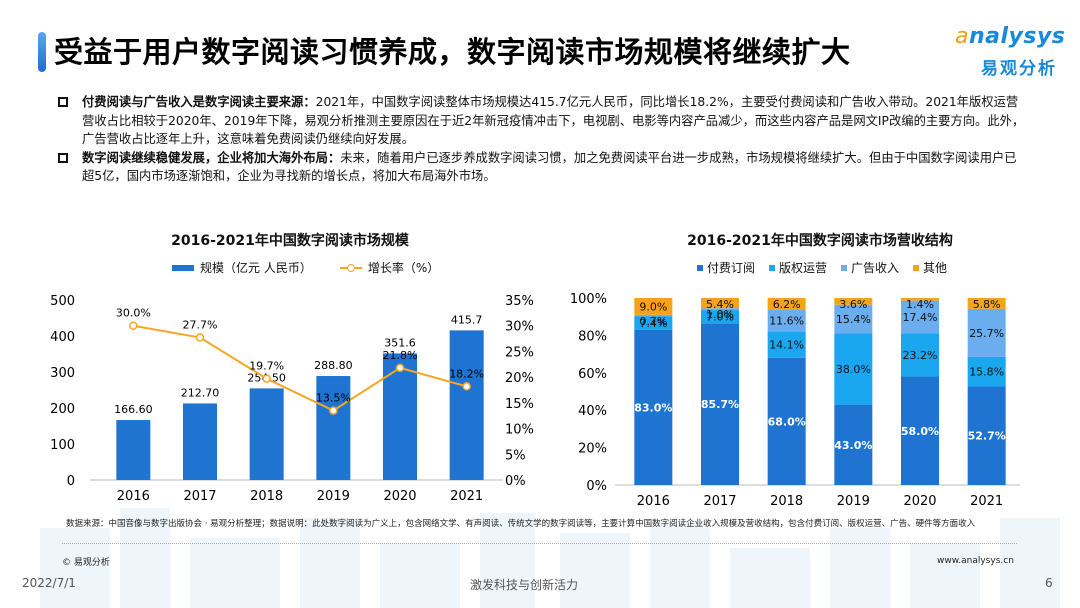 The image size is (1080, 608). I want to click on legend-label-size: 规模（亿元 人民币）, so click(256, 268).